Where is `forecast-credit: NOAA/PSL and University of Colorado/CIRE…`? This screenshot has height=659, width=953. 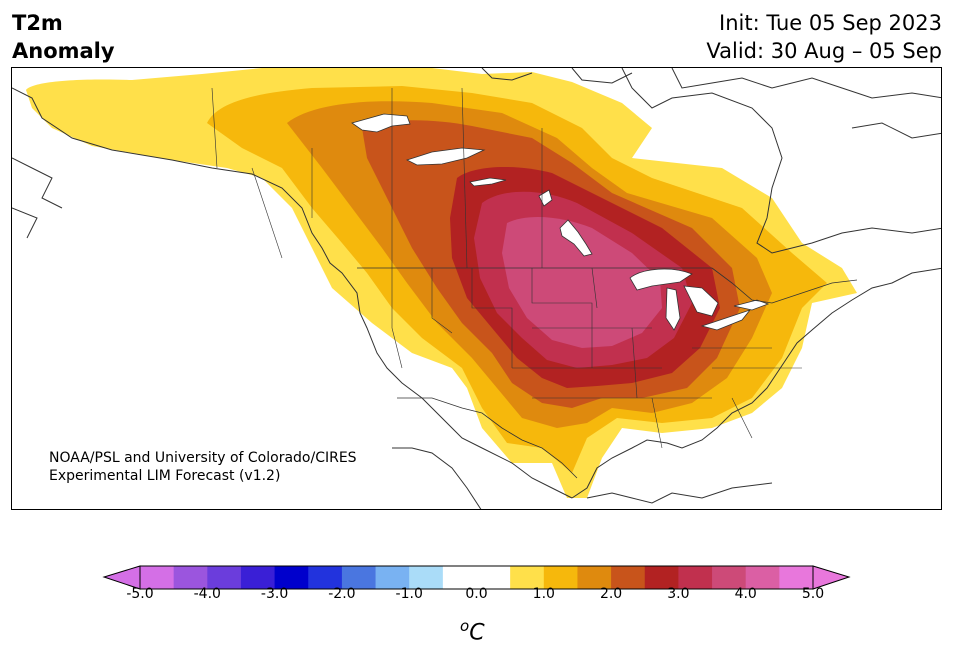
forecast-credit: NOAA/PSL and University of Colorado/CIRE… is located at coordinates (203, 467).